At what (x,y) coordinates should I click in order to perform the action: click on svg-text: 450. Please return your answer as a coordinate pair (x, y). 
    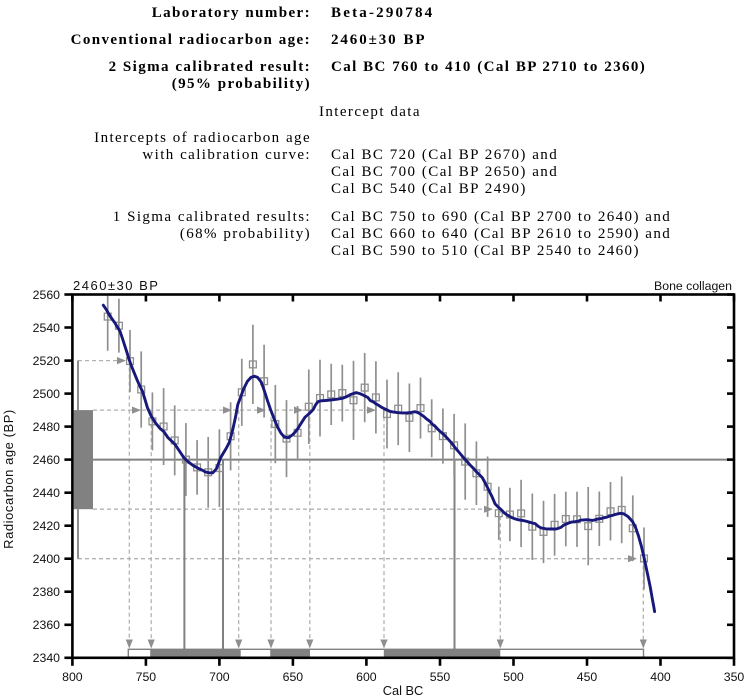
    Looking at the image, I should click on (587, 677).